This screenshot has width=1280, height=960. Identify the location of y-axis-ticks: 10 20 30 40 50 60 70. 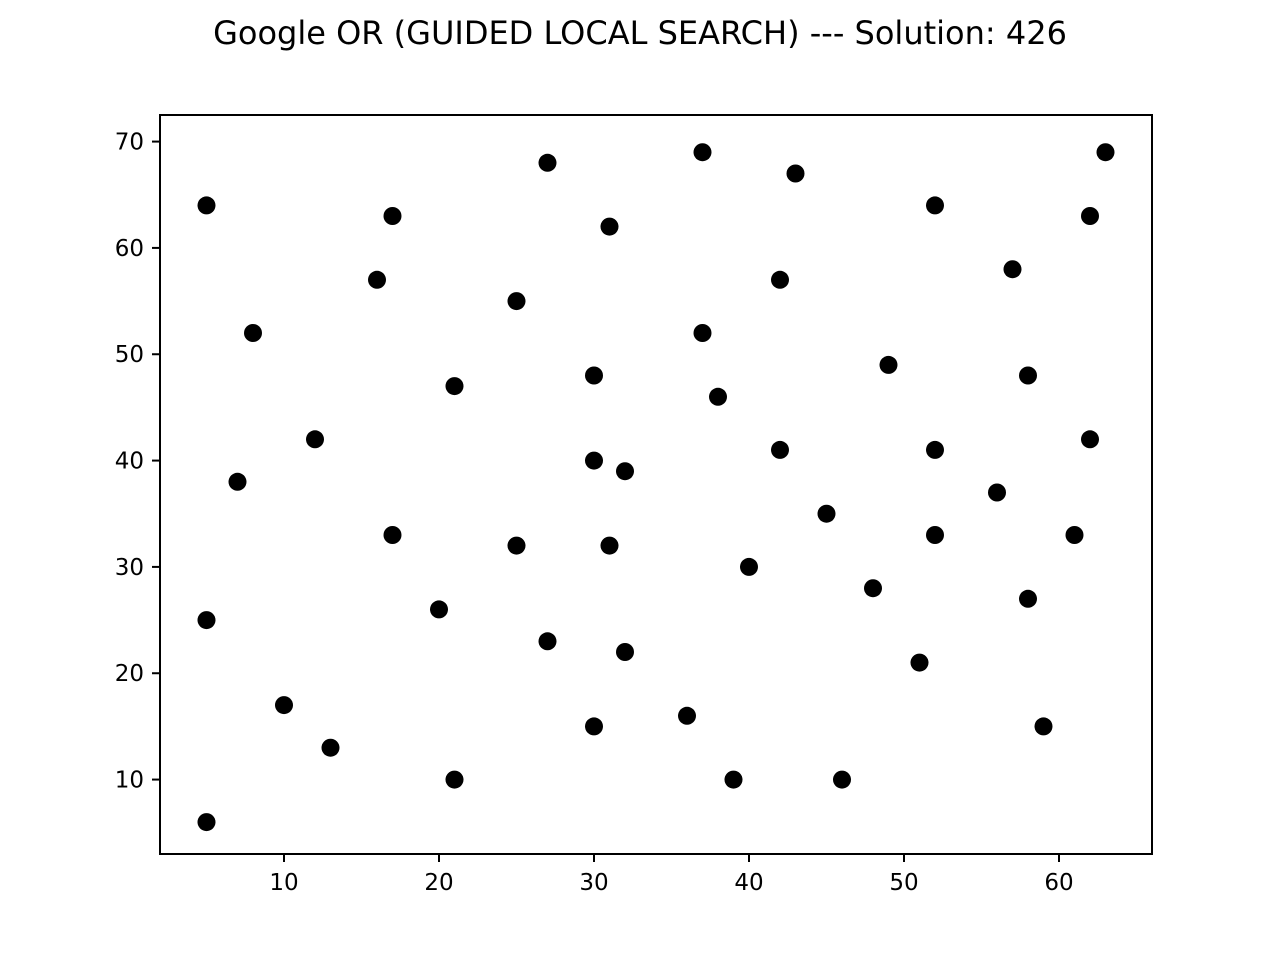
(137, 462).